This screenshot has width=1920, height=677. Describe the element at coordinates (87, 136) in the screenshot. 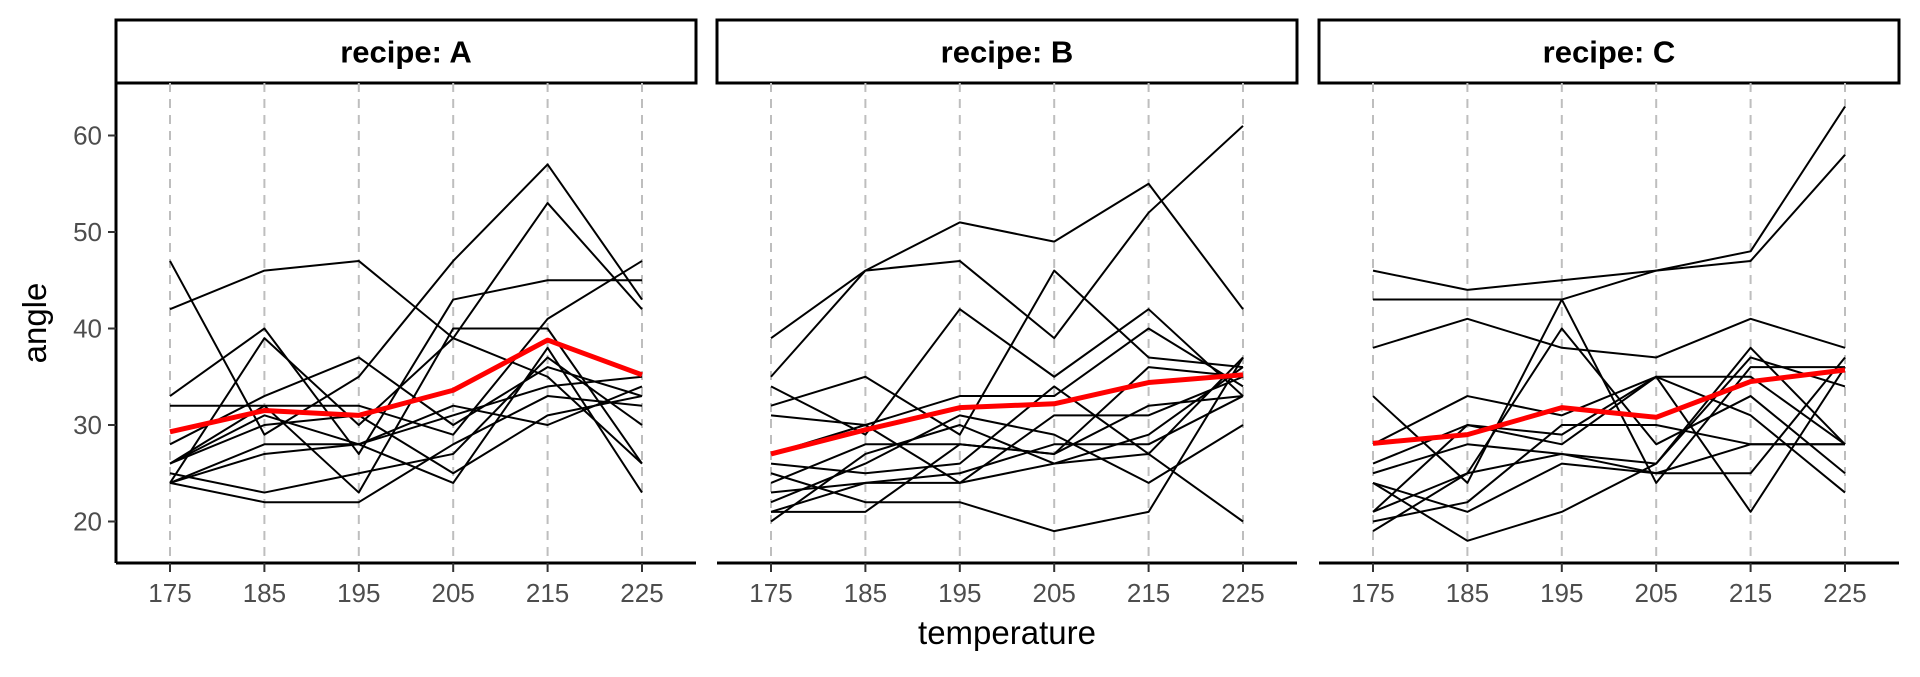

I see `y-tick-label: 60` at that location.